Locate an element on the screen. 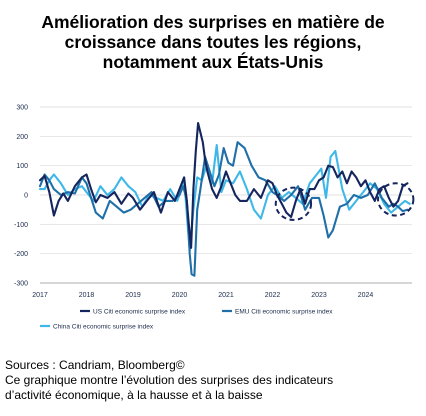 This screenshot has width=426, height=416. x-tick-label: 2022 is located at coordinates (273, 295).